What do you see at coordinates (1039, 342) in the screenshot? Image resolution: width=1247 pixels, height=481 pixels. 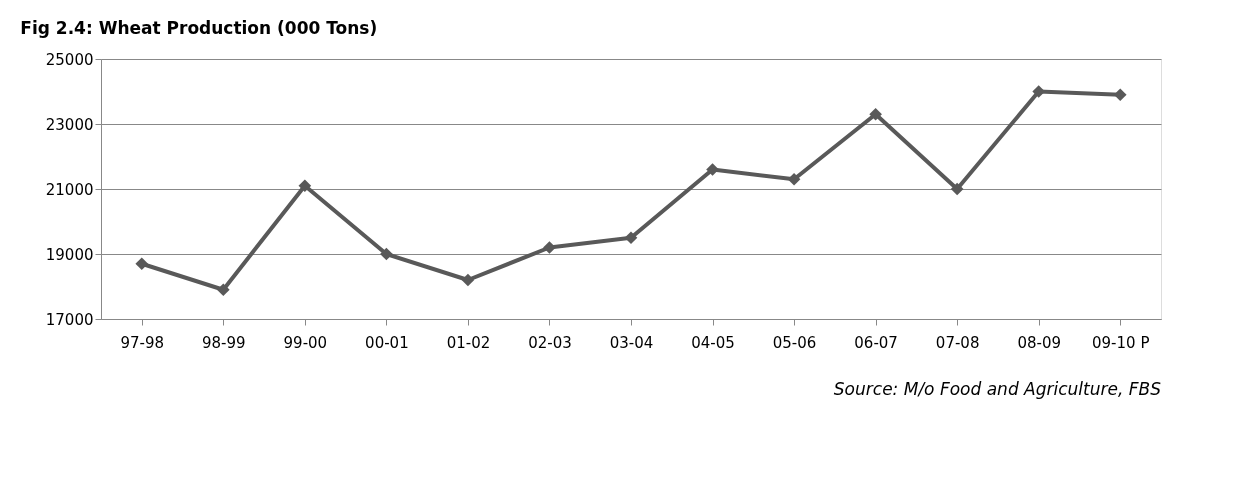 I see `x-tick-label: 08-09` at bounding box center [1039, 342].